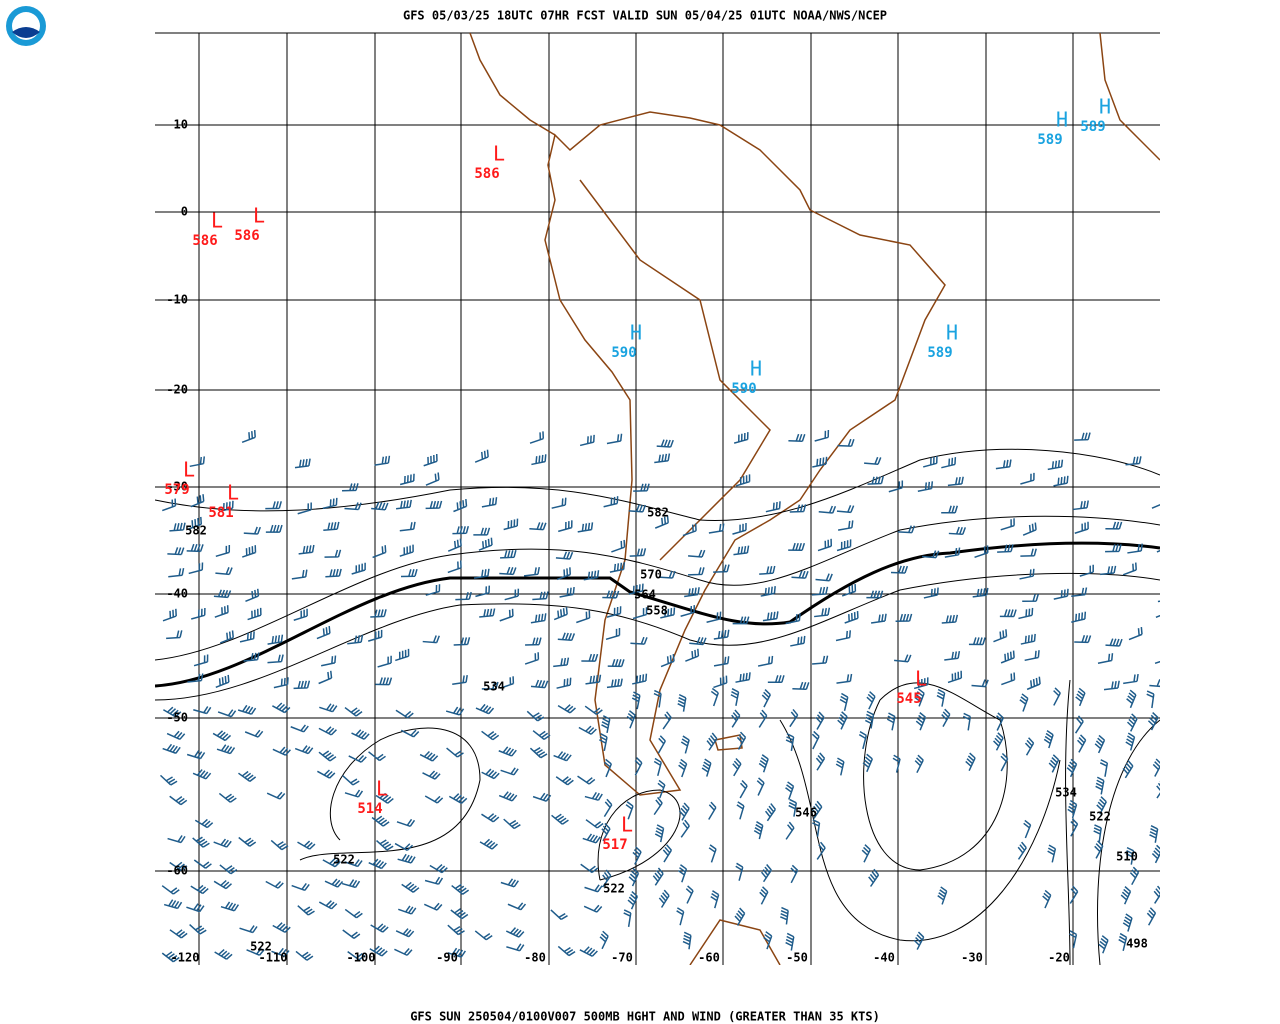  I want to click on center-letter: L, so click(259, 216).